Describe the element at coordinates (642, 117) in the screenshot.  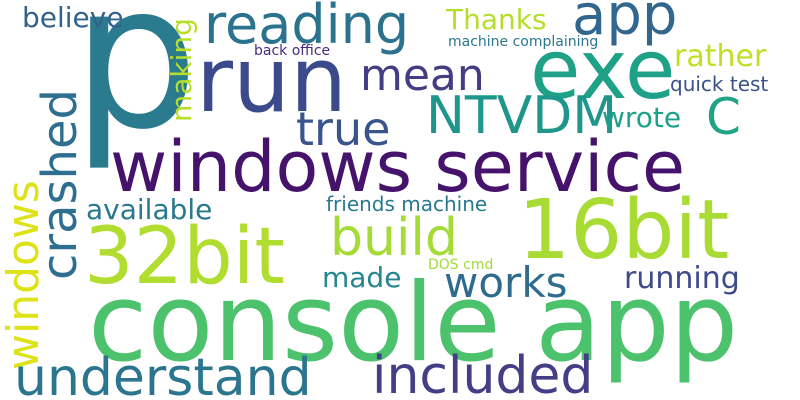
I see `word-wrote: wrote` at that location.